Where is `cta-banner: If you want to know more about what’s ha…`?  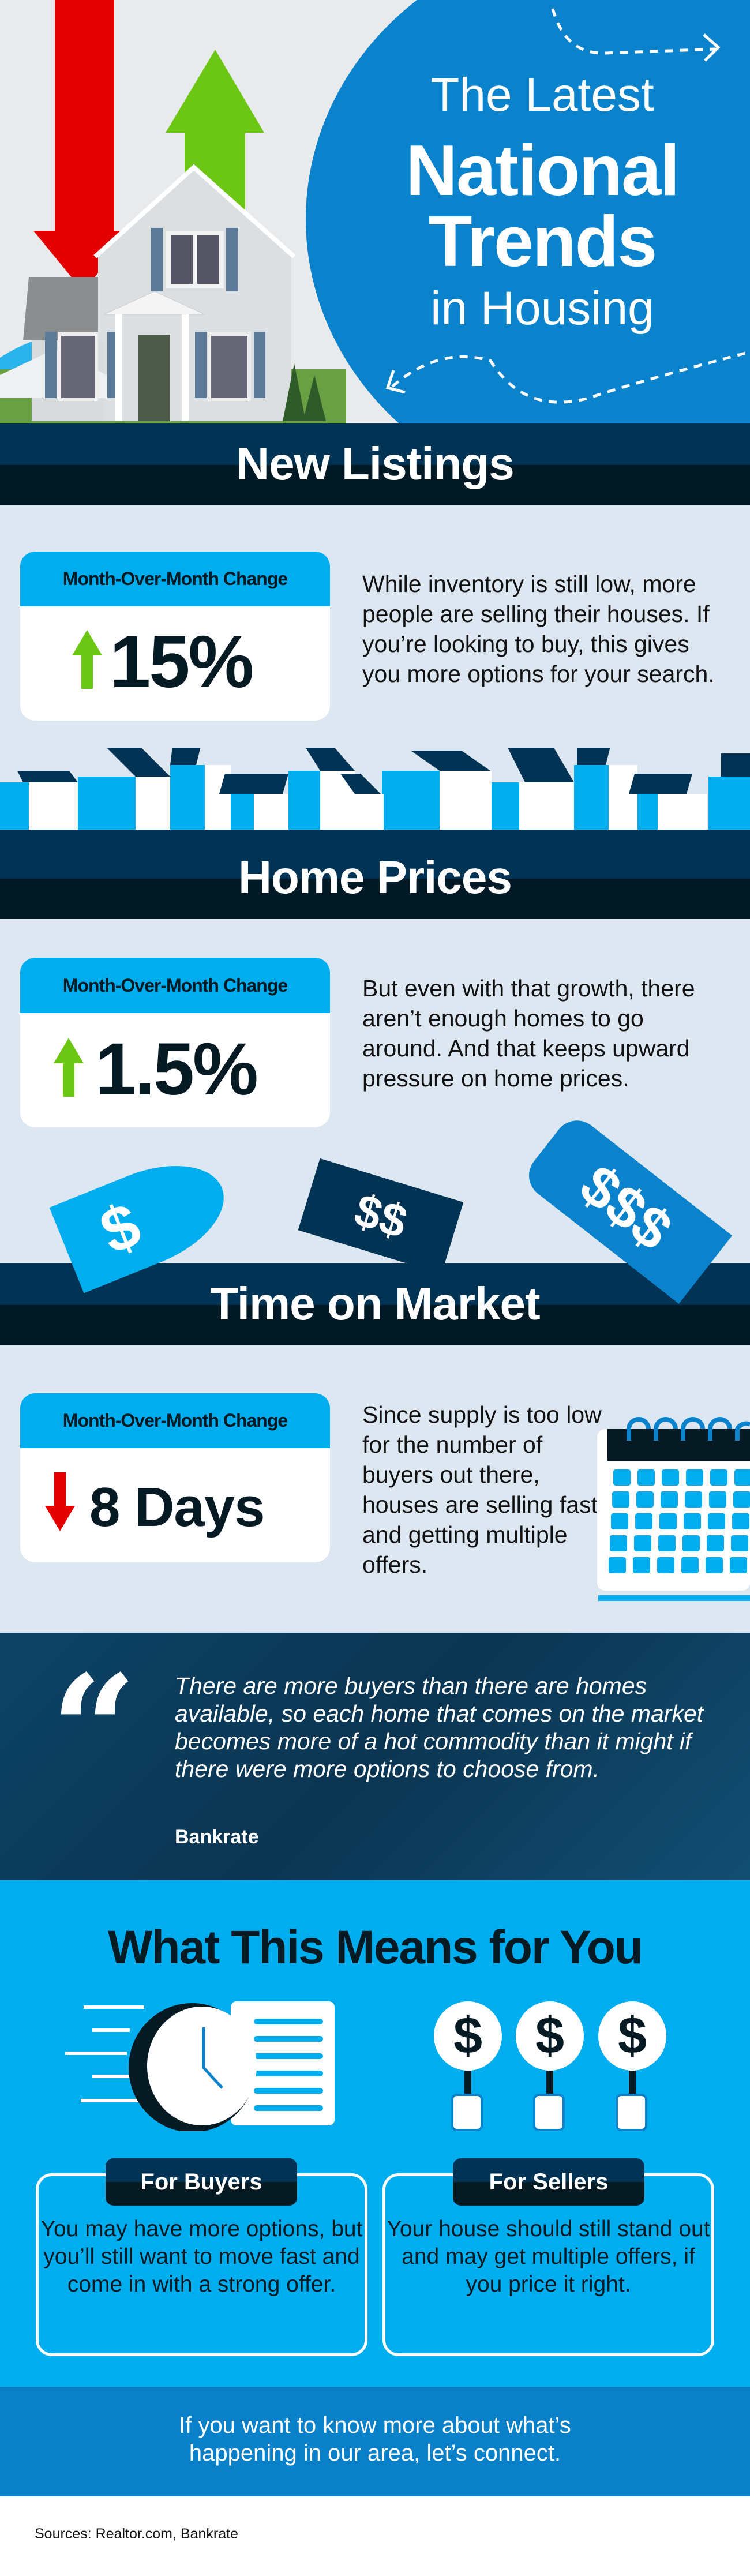 cta-banner: If you want to know more about what’s ha… is located at coordinates (375, 2441).